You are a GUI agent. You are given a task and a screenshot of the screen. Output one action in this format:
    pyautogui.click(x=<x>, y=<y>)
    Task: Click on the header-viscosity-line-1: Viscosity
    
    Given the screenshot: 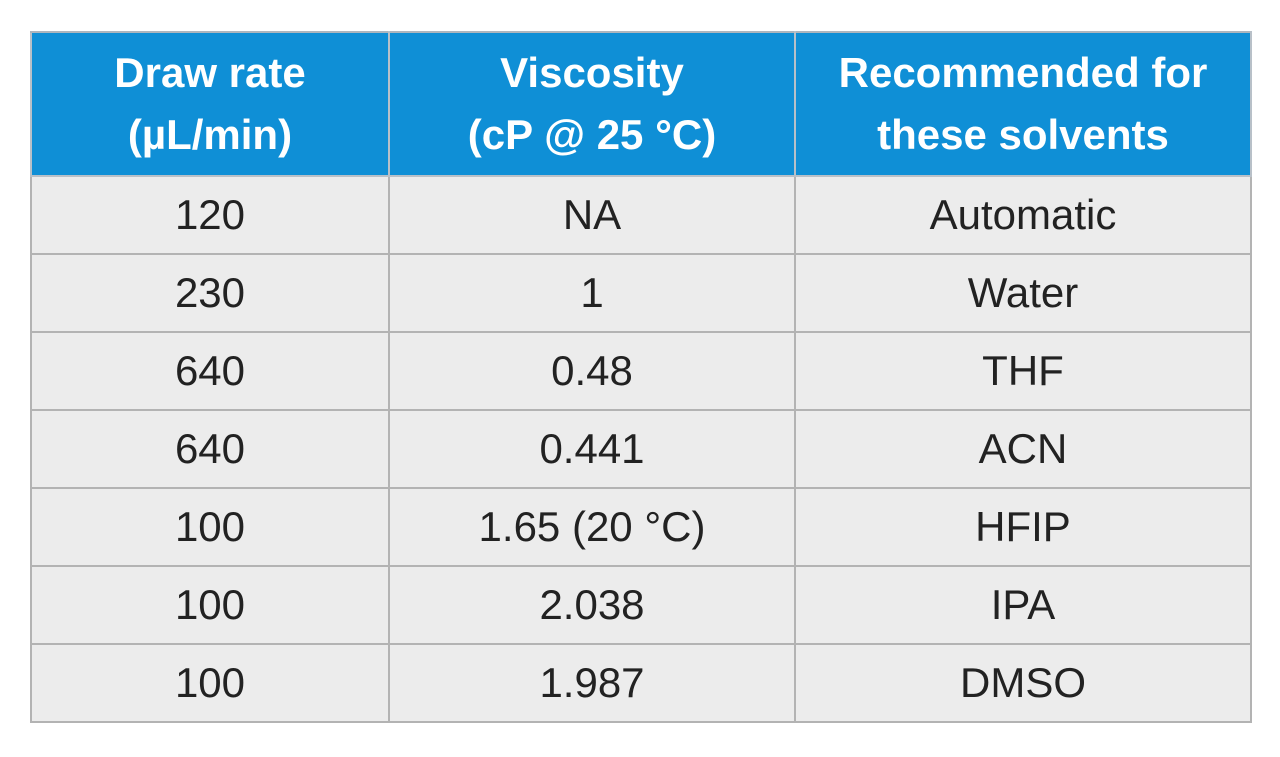 What is the action you would take?
    pyautogui.click(x=592, y=72)
    